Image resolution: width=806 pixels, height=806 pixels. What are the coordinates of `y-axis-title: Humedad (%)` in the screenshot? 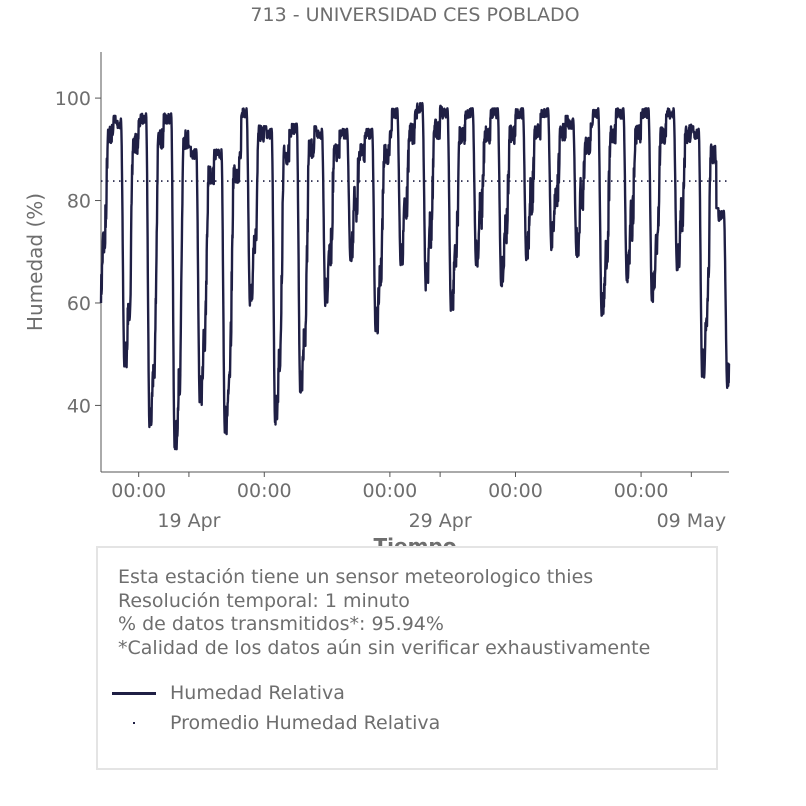 It's located at (35, 262).